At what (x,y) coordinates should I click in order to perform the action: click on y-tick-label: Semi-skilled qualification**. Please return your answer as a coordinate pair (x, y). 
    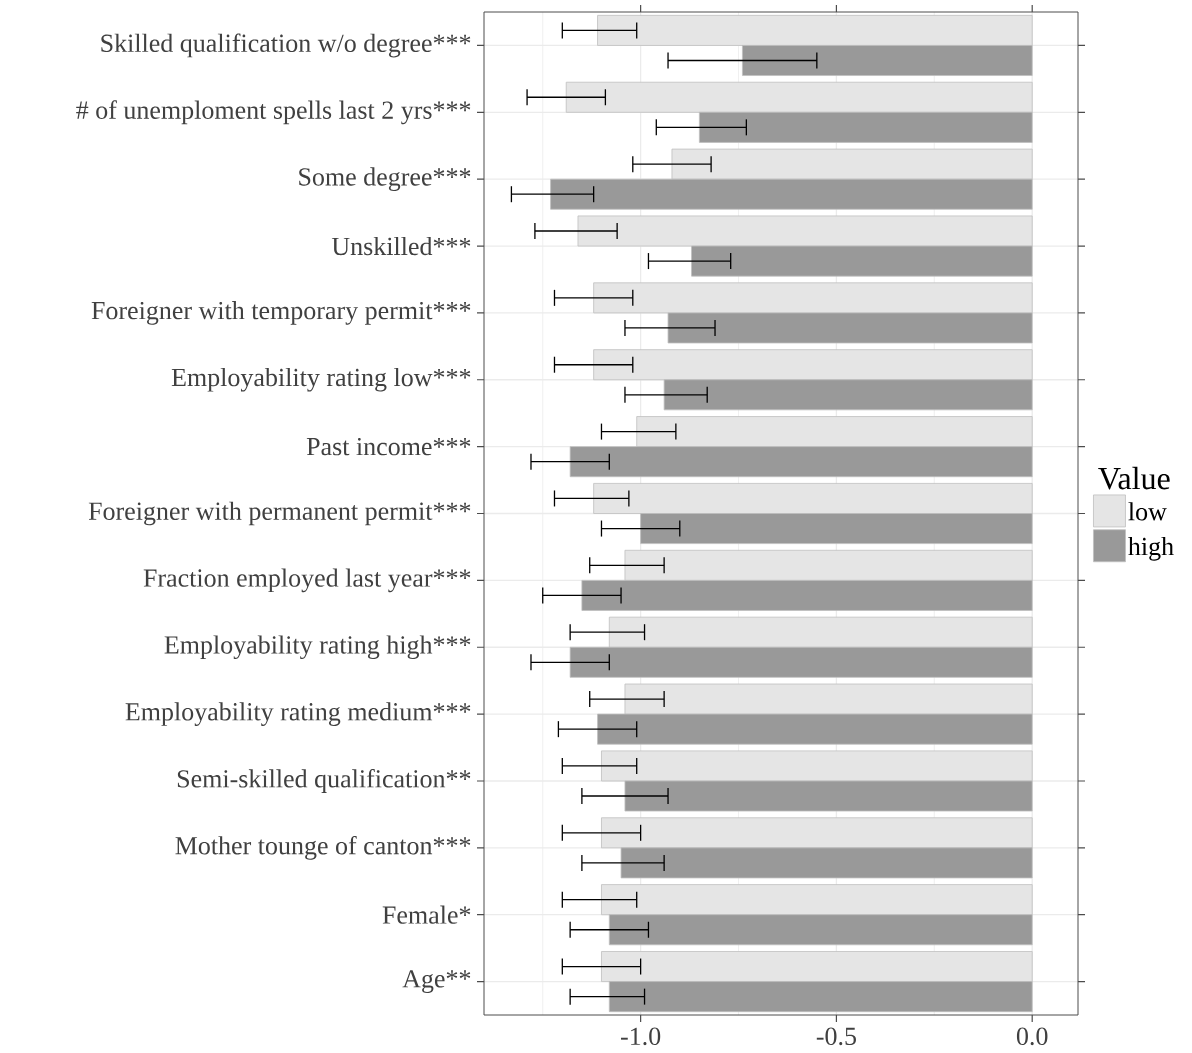
    Looking at the image, I should click on (324, 781).